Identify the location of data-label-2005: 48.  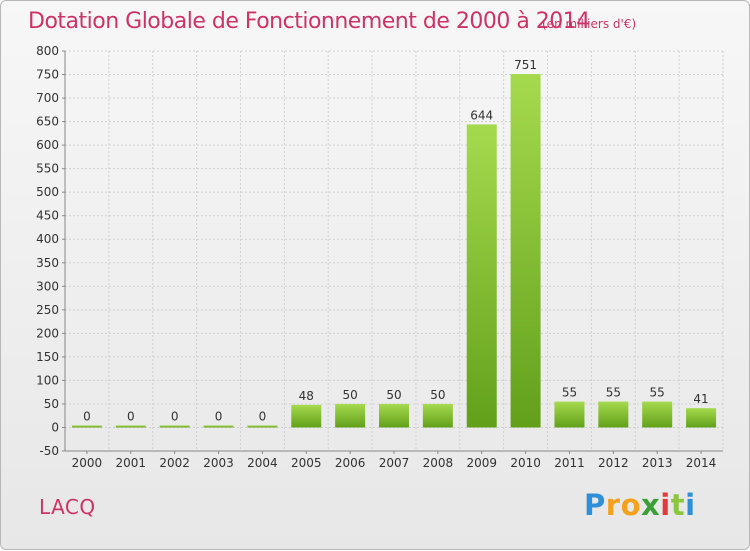
(306, 396).